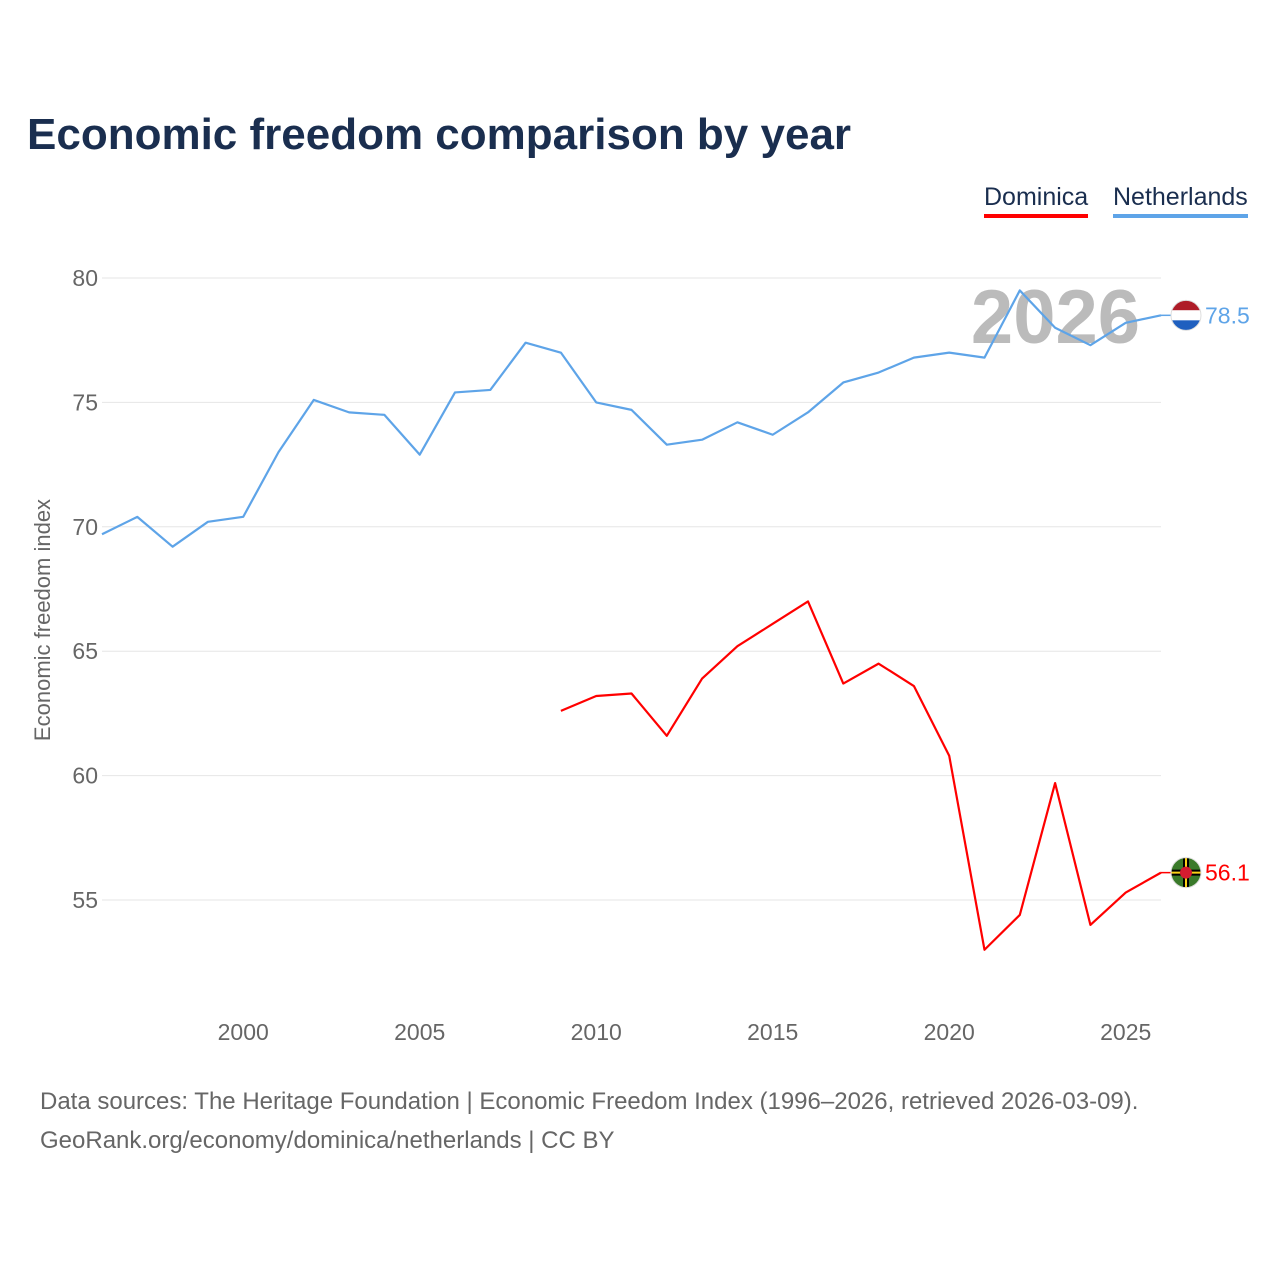  I want to click on x-tick-label: 2020, so click(949, 1032).